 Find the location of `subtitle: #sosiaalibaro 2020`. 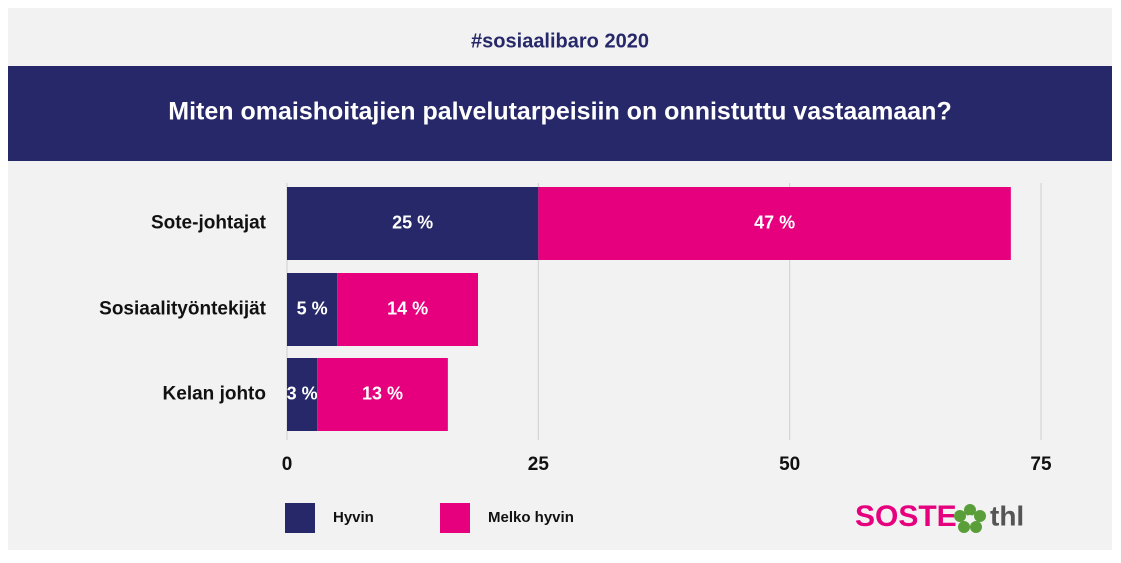

subtitle: #sosiaalibaro 2020 is located at coordinates (560, 41).